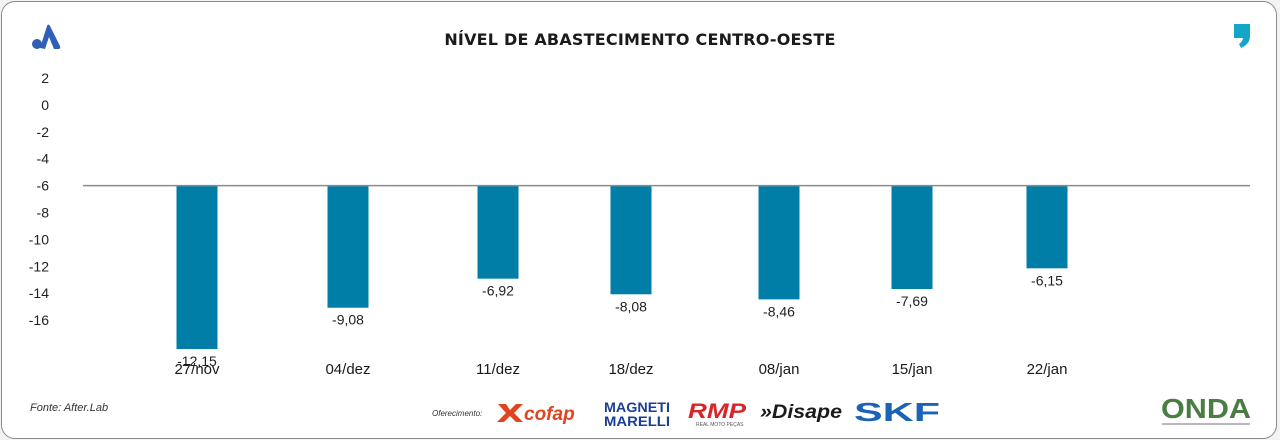 The image size is (1280, 440). What do you see at coordinates (69, 408) in the screenshot?
I see `source-note: Fonte: After.Lab` at bounding box center [69, 408].